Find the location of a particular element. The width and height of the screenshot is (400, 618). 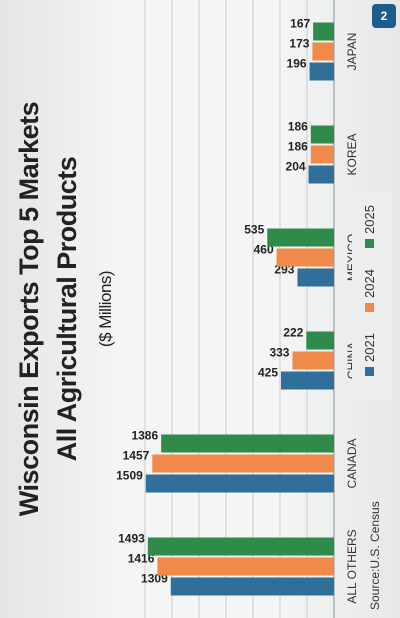

legend-item-2024: 2024 is located at coordinates (369, 290).